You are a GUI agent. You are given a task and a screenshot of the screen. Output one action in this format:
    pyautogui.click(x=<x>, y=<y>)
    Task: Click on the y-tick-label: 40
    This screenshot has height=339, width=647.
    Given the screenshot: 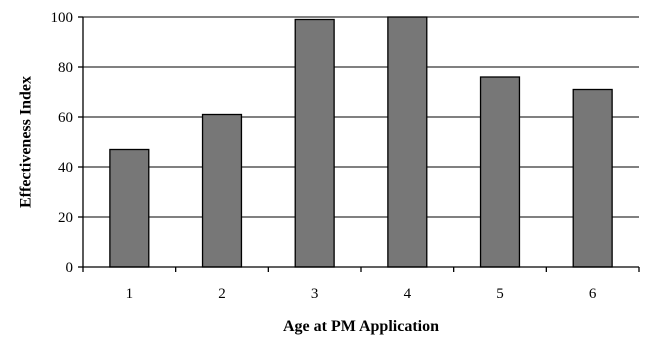 What is the action you would take?
    pyautogui.click(x=65, y=168)
    